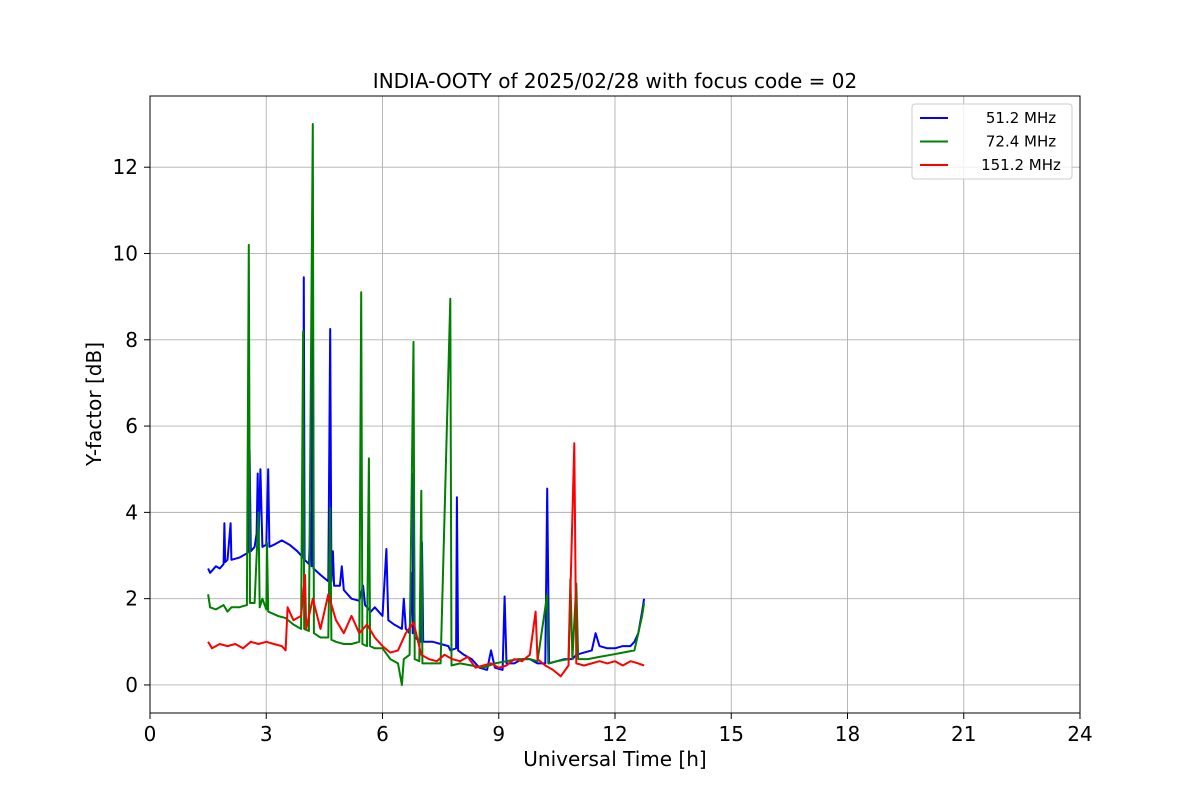 The width and height of the screenshot is (1200, 800). Describe the element at coordinates (150, 734) in the screenshot. I see `x-tick-label: 0` at that location.